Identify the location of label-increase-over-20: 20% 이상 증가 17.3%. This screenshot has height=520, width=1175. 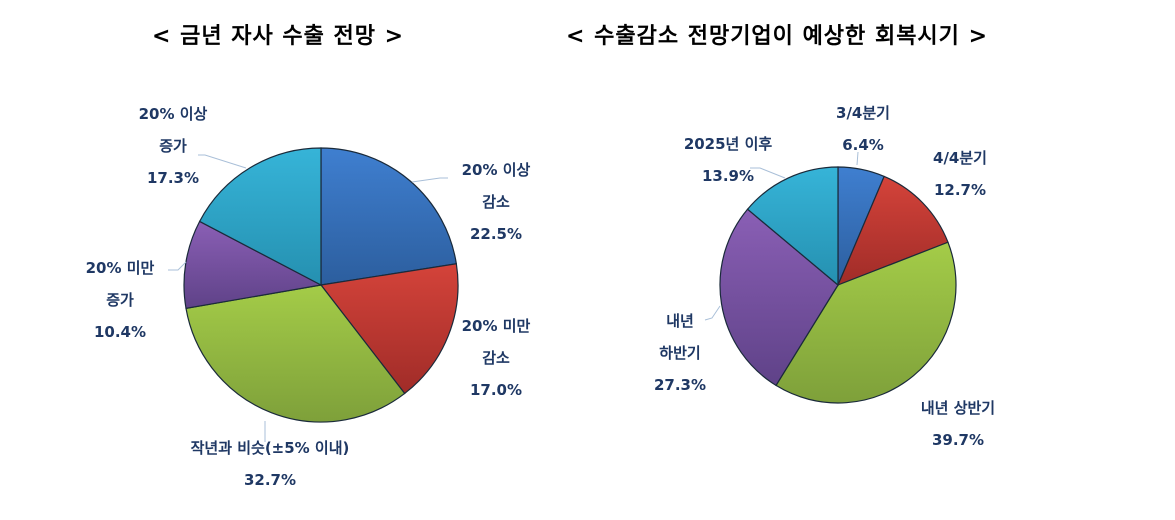
(173, 146).